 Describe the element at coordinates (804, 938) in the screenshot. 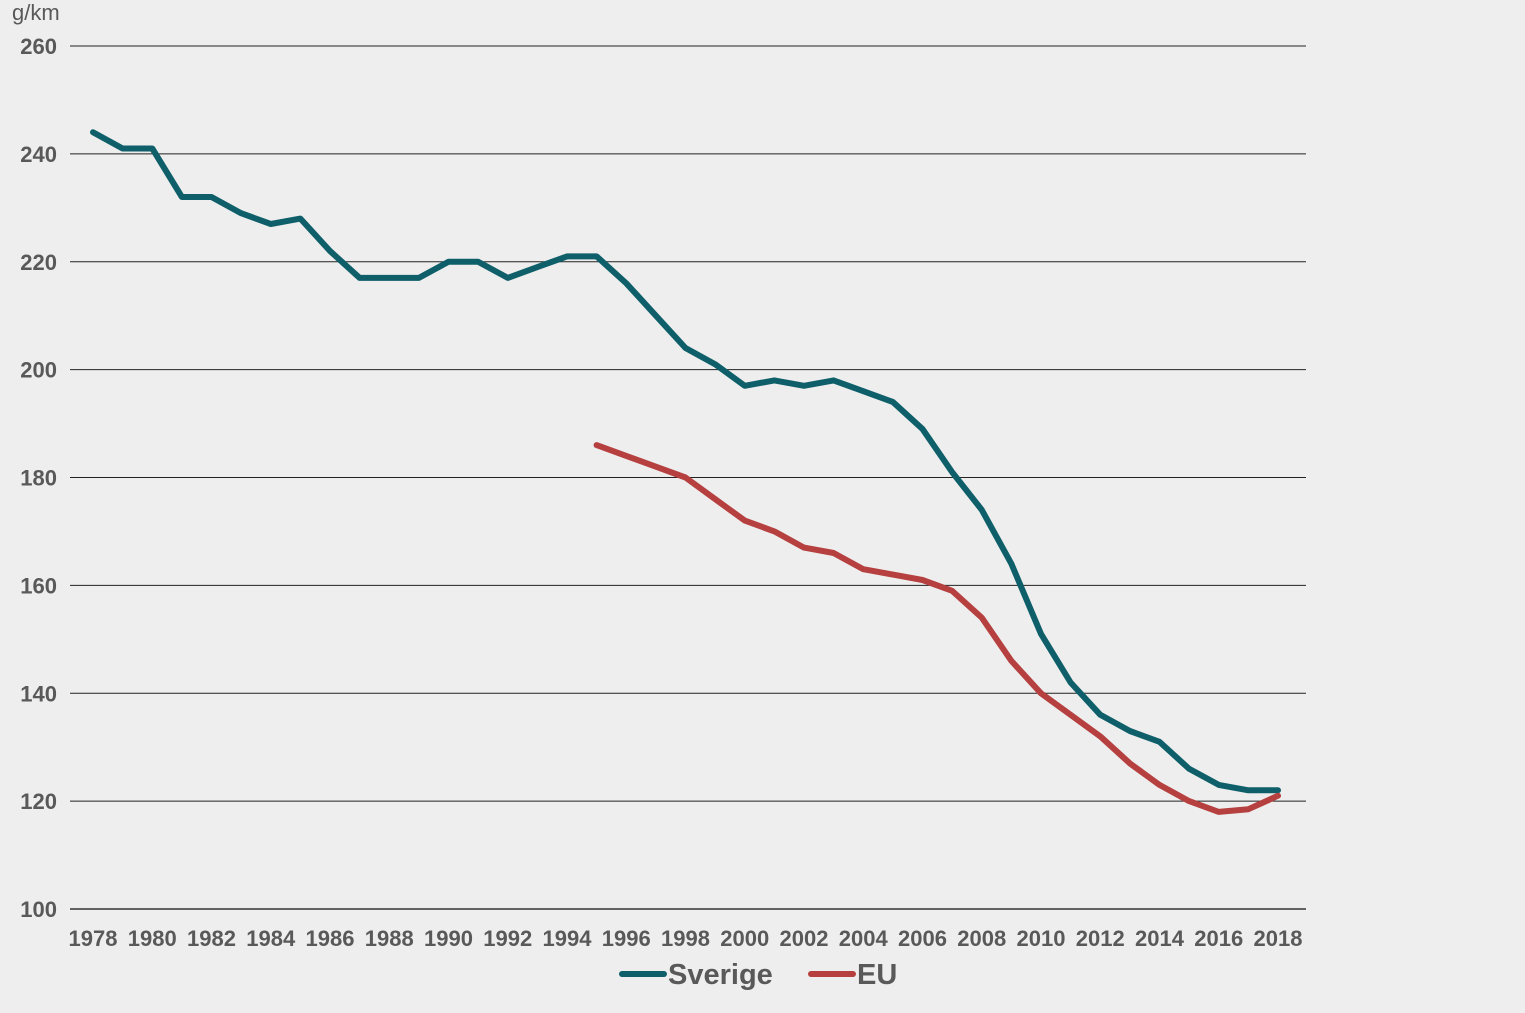

I see `x-tick-label: 2002` at that location.